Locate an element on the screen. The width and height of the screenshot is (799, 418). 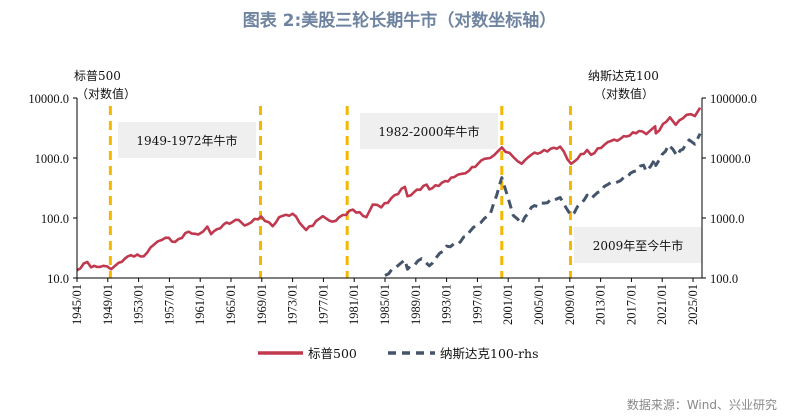
x-tick-label: 1961/01 is located at coordinates (200, 304).